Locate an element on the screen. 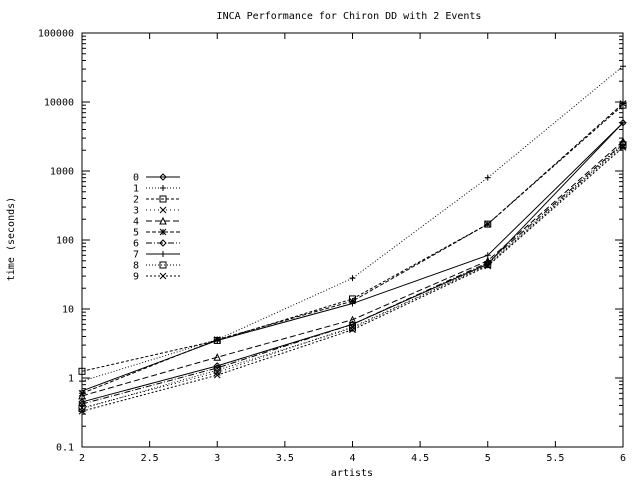  y-tick-label: 1000 is located at coordinates (62, 172).